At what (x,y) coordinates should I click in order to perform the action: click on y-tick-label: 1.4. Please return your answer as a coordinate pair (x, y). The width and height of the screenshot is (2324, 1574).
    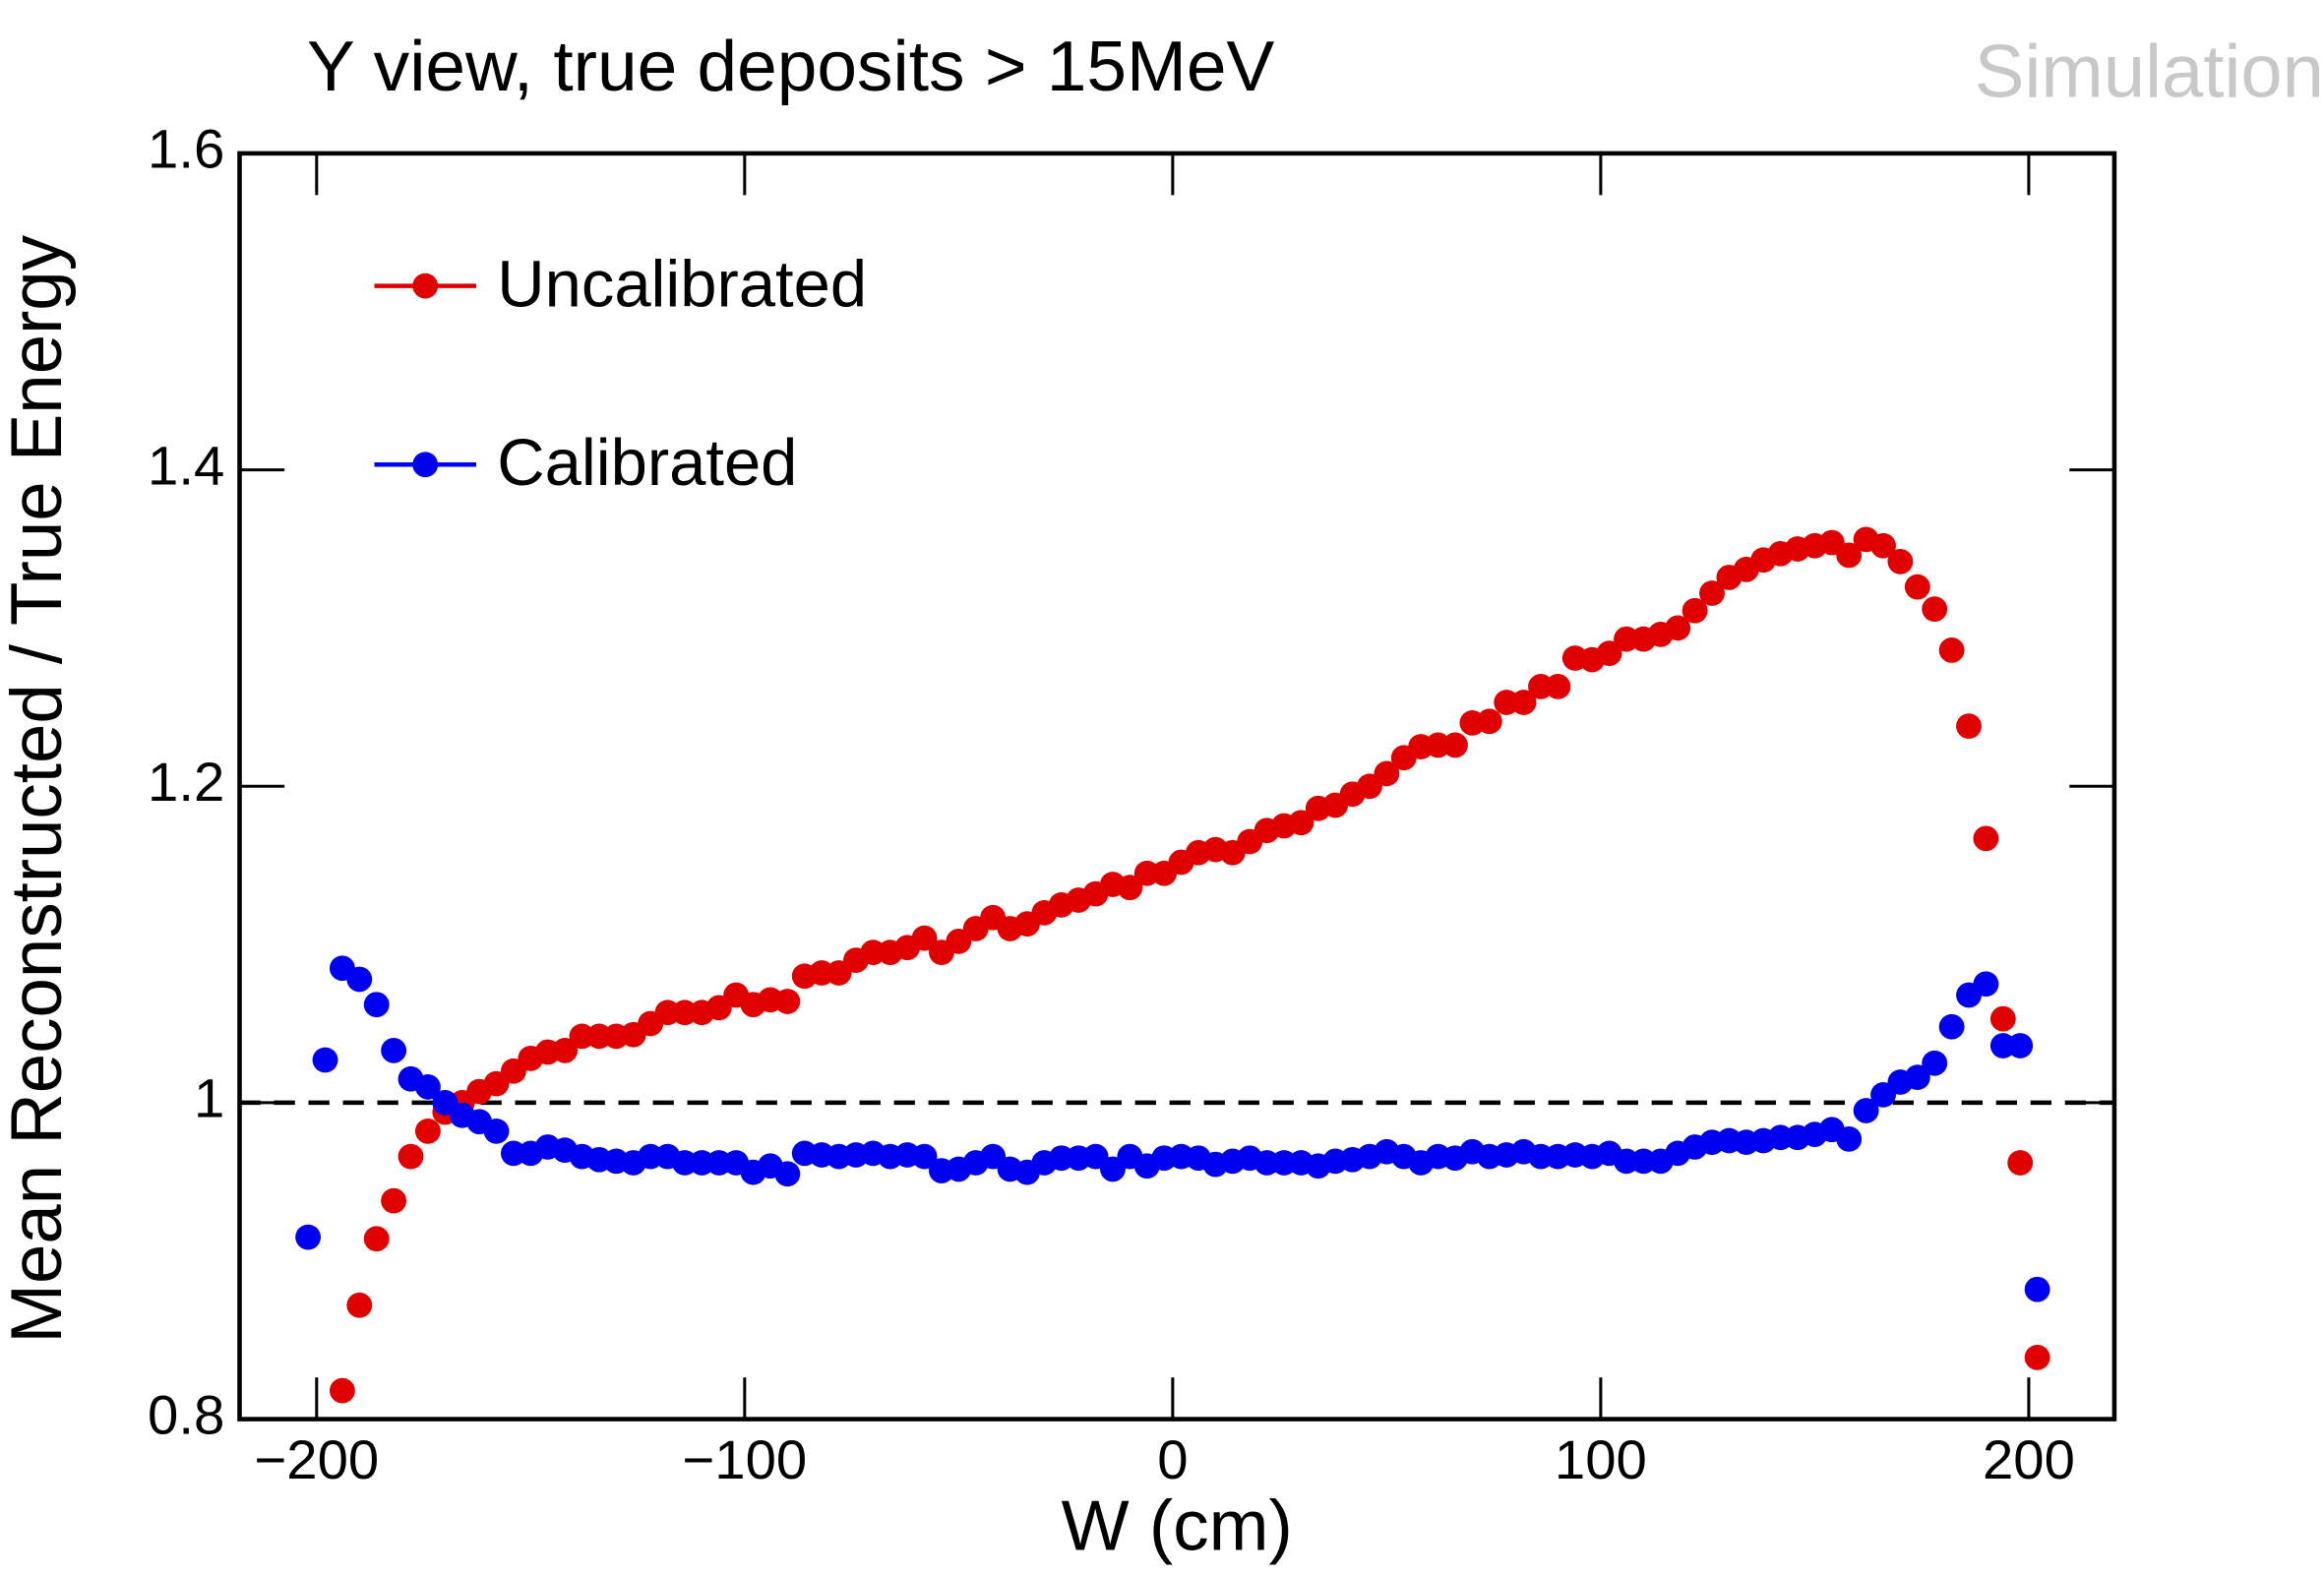
    Looking at the image, I should click on (186, 466).